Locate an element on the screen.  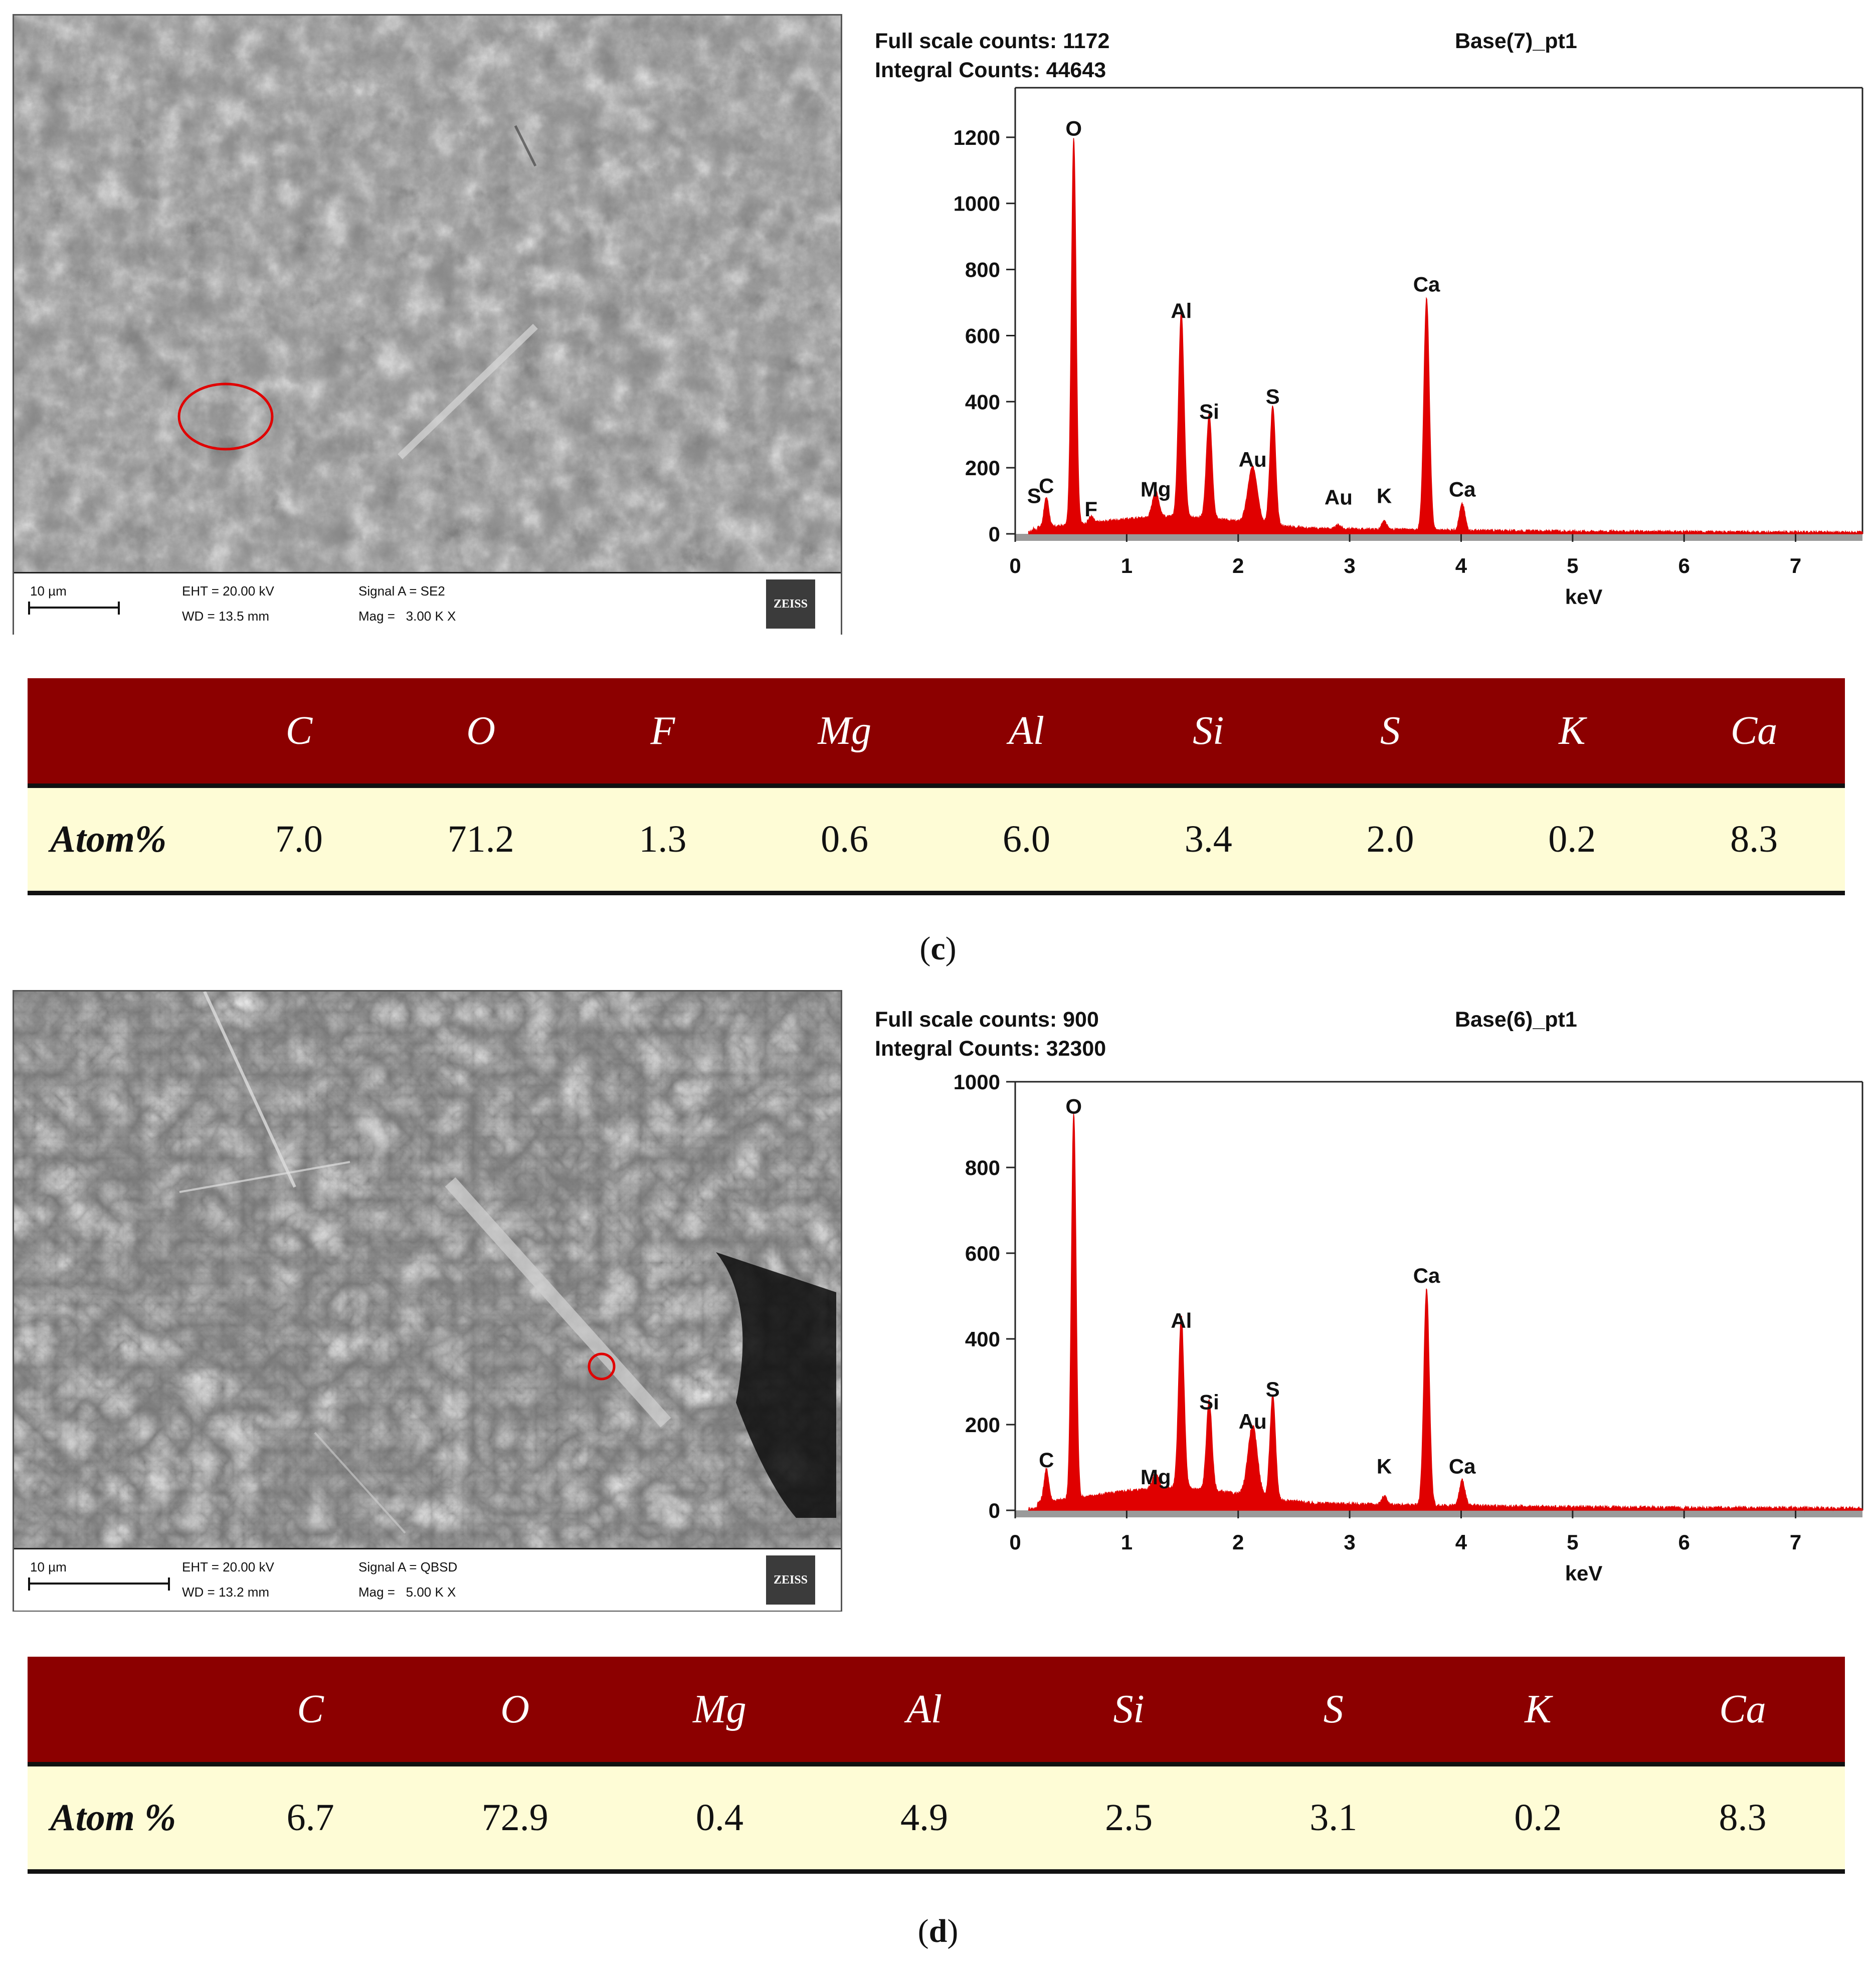
atom-percent-ca: 8.3 is located at coordinates (1743, 1818).